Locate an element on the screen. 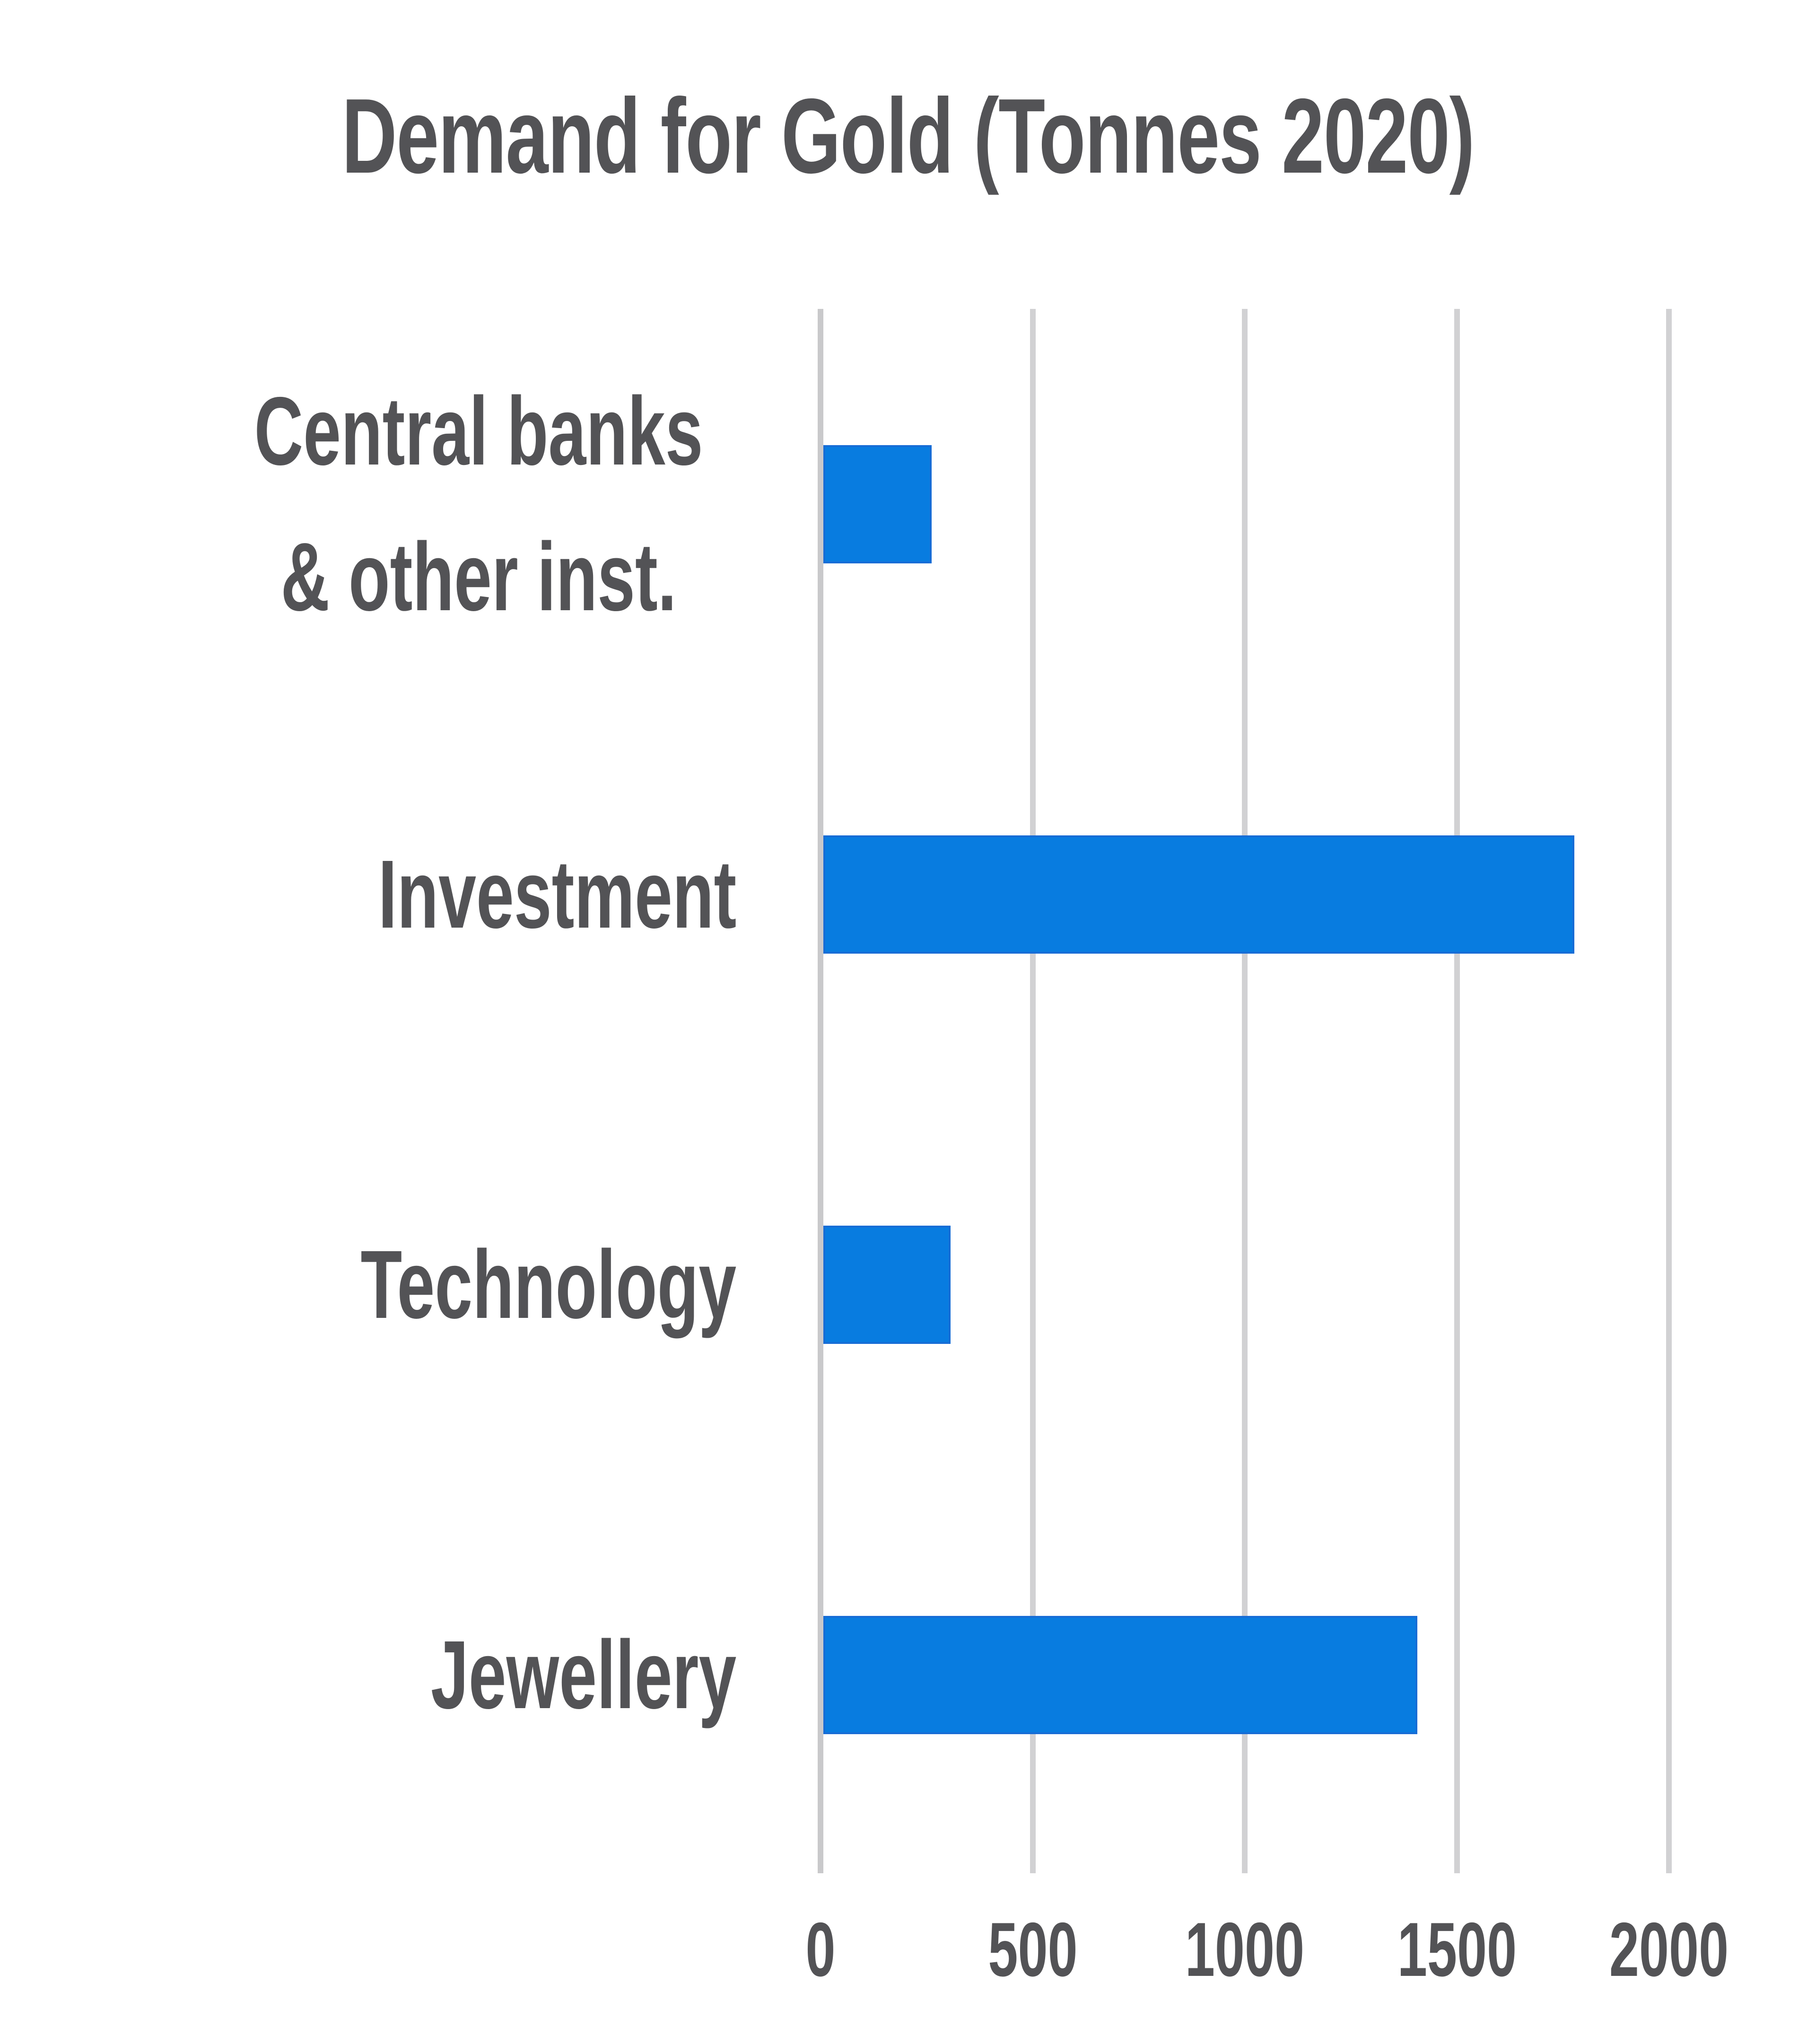 The width and height of the screenshot is (1816, 2044). x-tick-label-1000: 1000 is located at coordinates (1245, 1949).